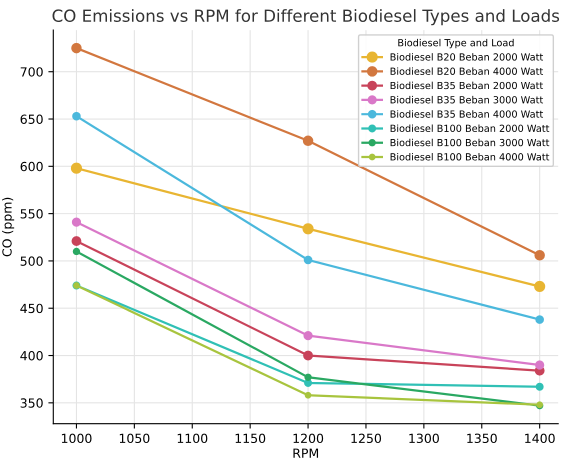  What do you see at coordinates (309, 439) in the screenshot?
I see `x-tick-label: 1200` at bounding box center [309, 439].